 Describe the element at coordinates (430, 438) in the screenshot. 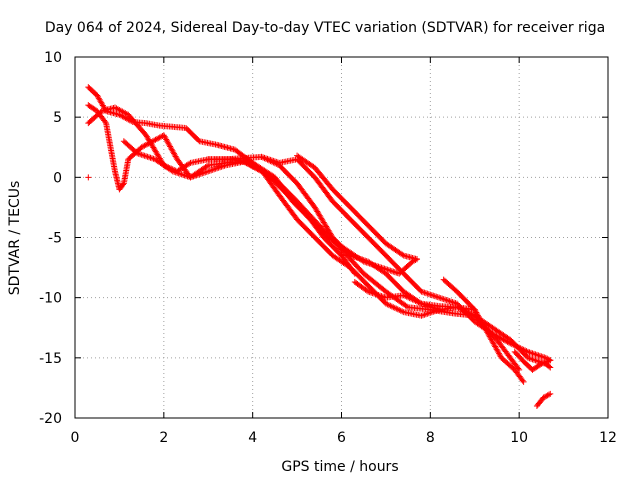

I see `x-tick-label: 8` at that location.